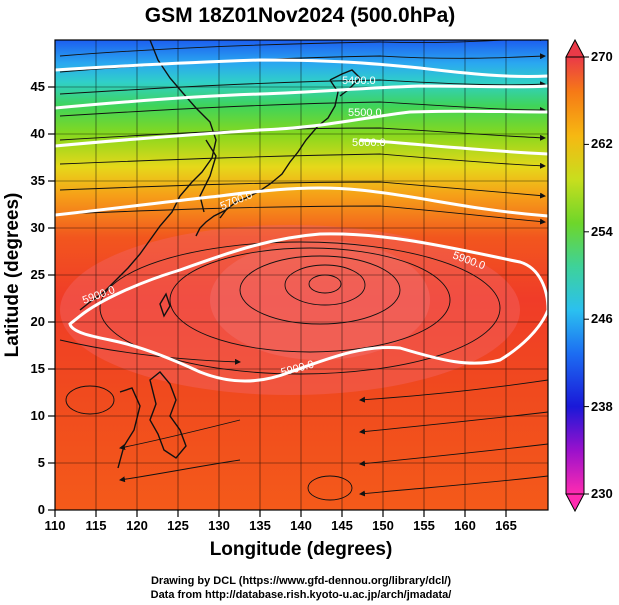 This screenshot has height=605, width=619. What do you see at coordinates (365, 113) in the screenshot?
I see `contour-label-5500: 5500.0` at bounding box center [365, 113].